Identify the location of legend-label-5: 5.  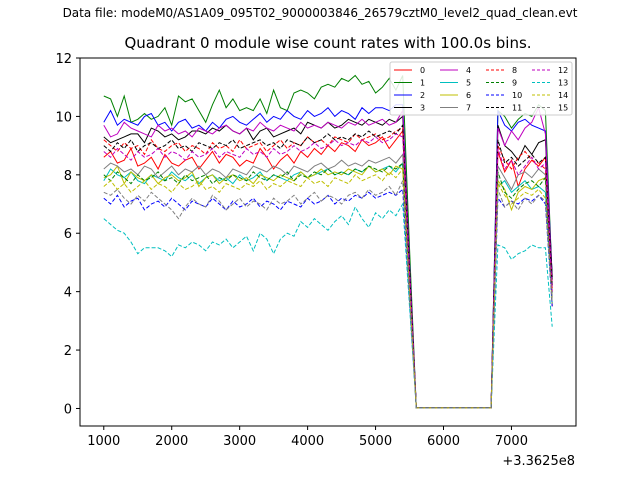
(468, 83).